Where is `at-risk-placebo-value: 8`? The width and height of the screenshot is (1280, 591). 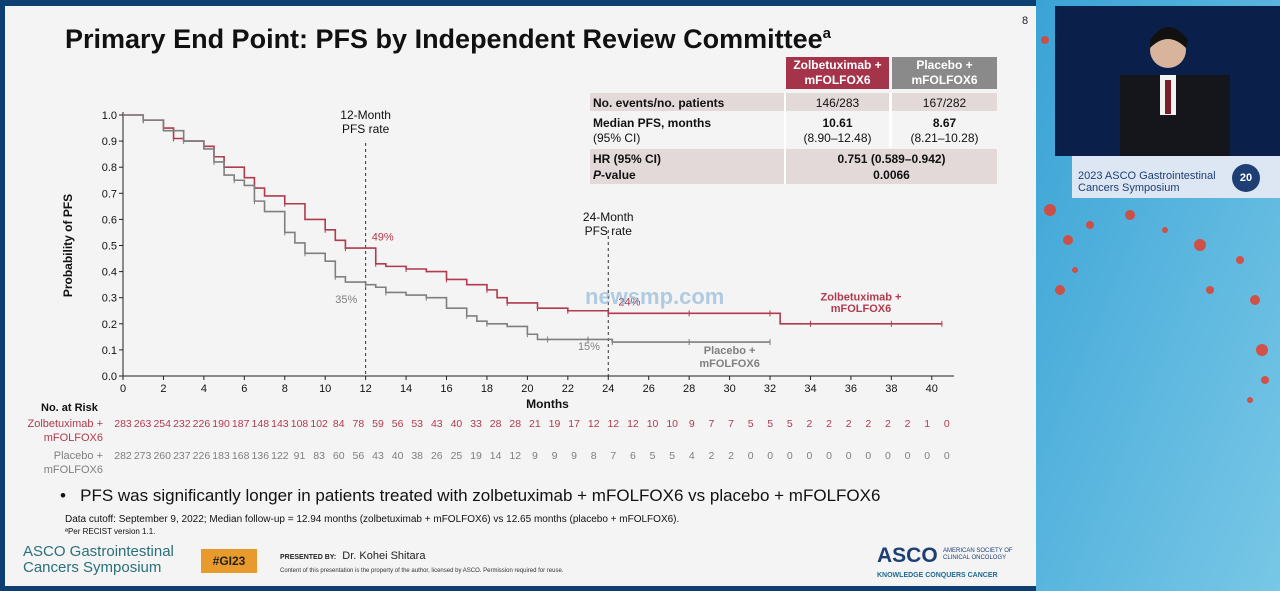 at-risk-placebo-value: 8 is located at coordinates (594, 456).